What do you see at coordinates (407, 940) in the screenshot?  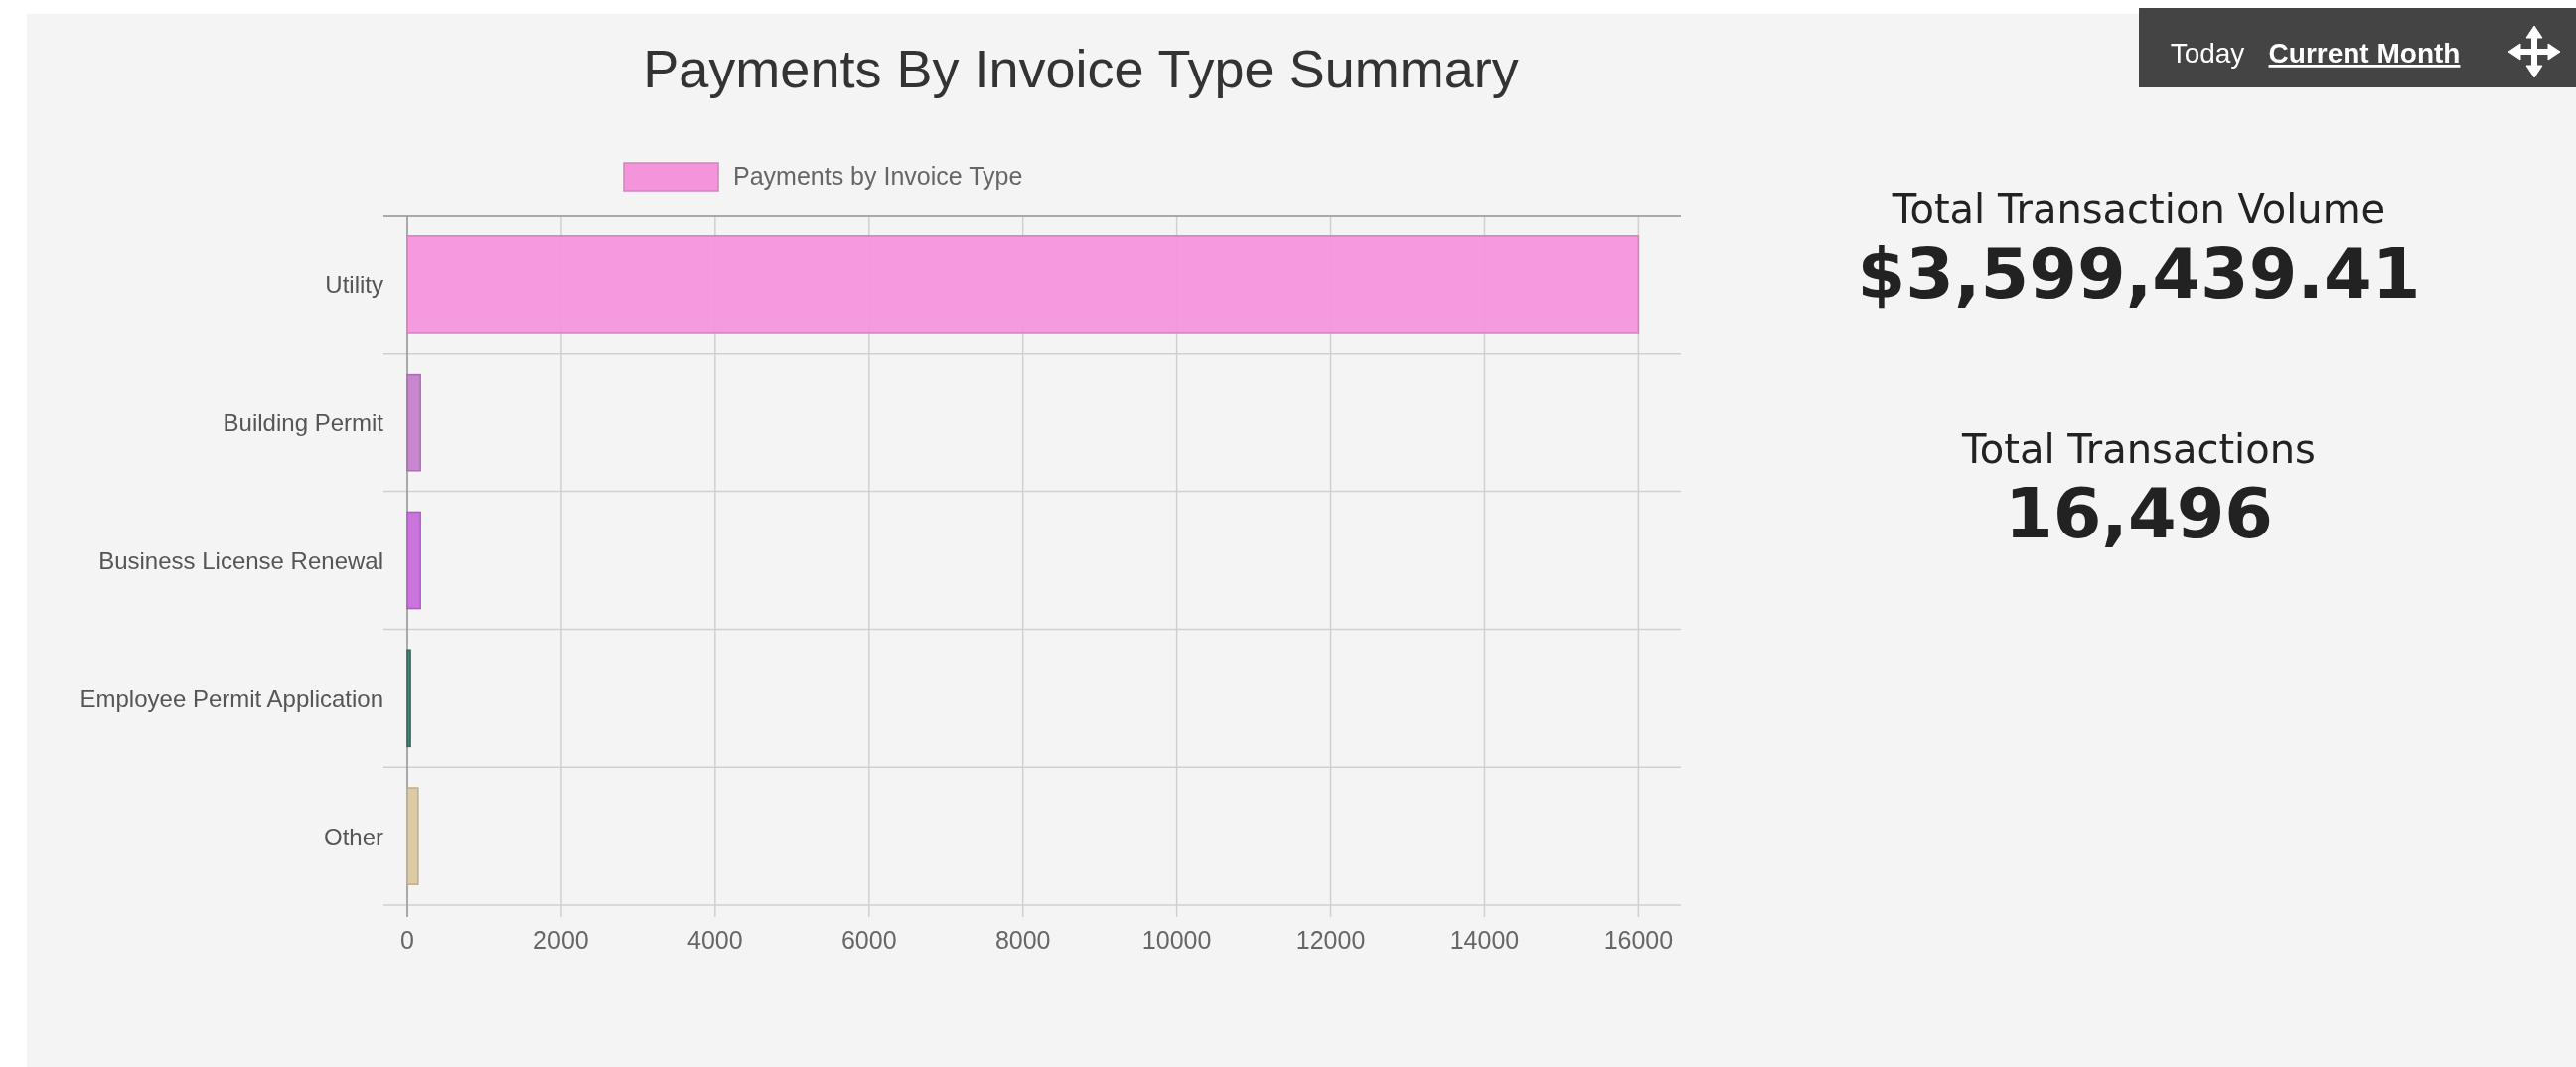 I see `x-tick-label: 0` at bounding box center [407, 940].